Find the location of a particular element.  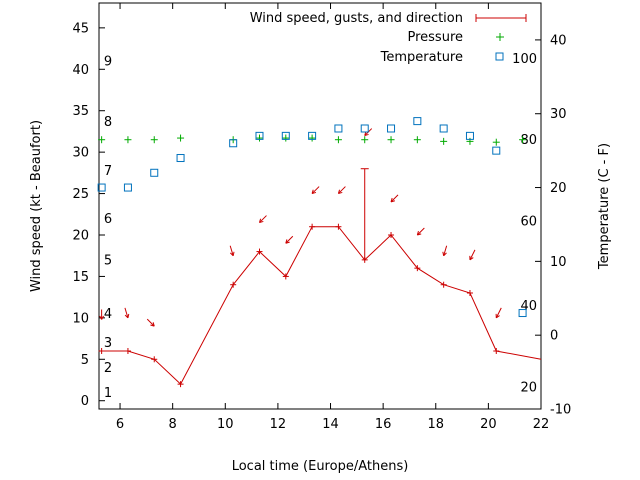

y-tick-label: 10 is located at coordinates (80, 318).